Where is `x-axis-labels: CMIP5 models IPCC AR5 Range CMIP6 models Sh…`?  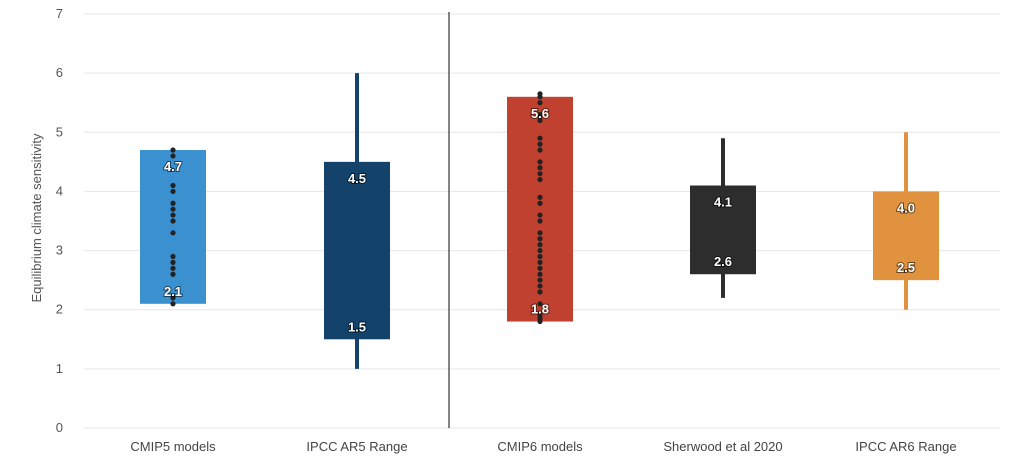 x-axis-labels: CMIP5 models IPCC AR5 Range CMIP6 models Sh… is located at coordinates (543, 446).